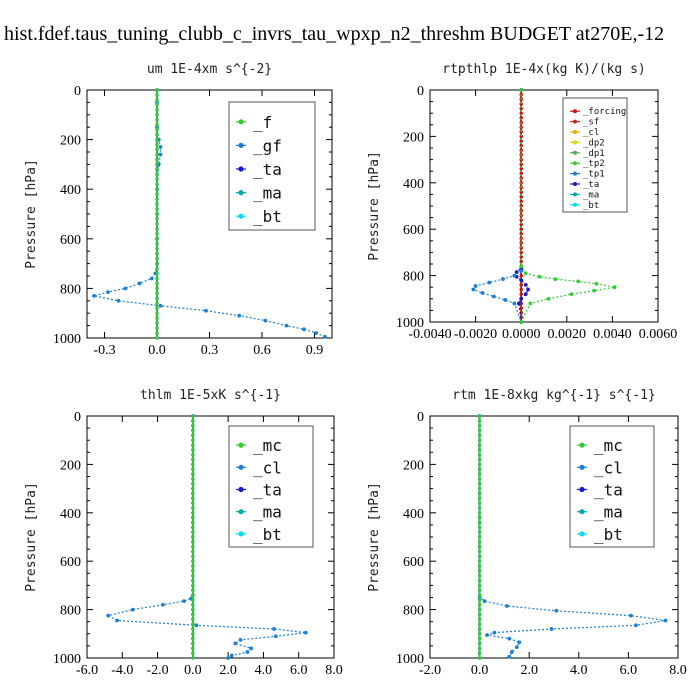 Image resolution: width=700 pixels, height=700 pixels. I want to click on x-tick-label: 0.6, so click(262, 350).